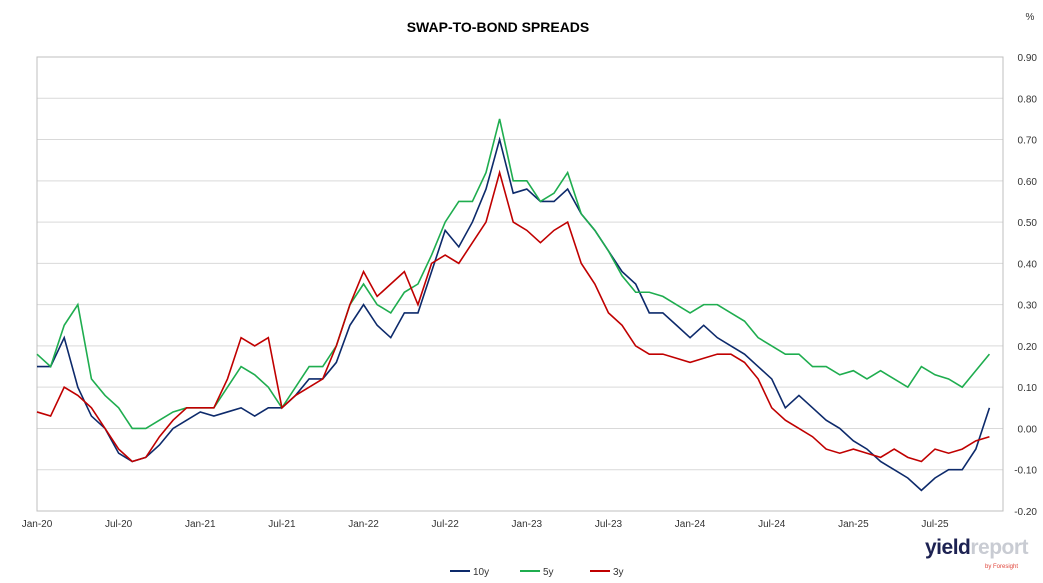 This screenshot has width=1043, height=583. Describe the element at coordinates (1028, 182) in the screenshot. I see `y-tick-label: 0.60` at that location.